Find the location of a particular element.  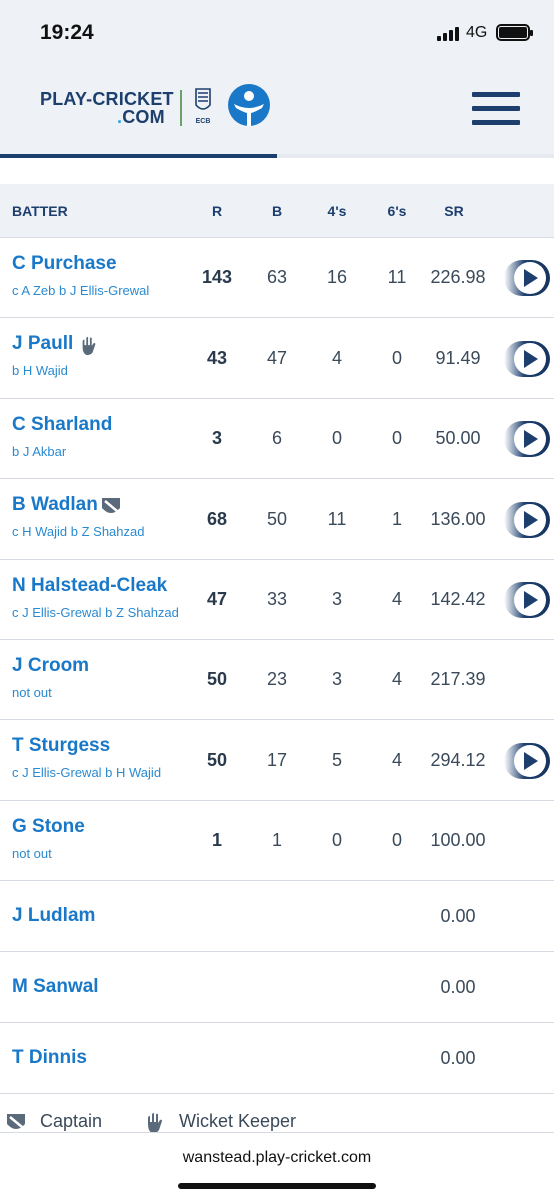

sixes-cell: 1 is located at coordinates (396, 518).